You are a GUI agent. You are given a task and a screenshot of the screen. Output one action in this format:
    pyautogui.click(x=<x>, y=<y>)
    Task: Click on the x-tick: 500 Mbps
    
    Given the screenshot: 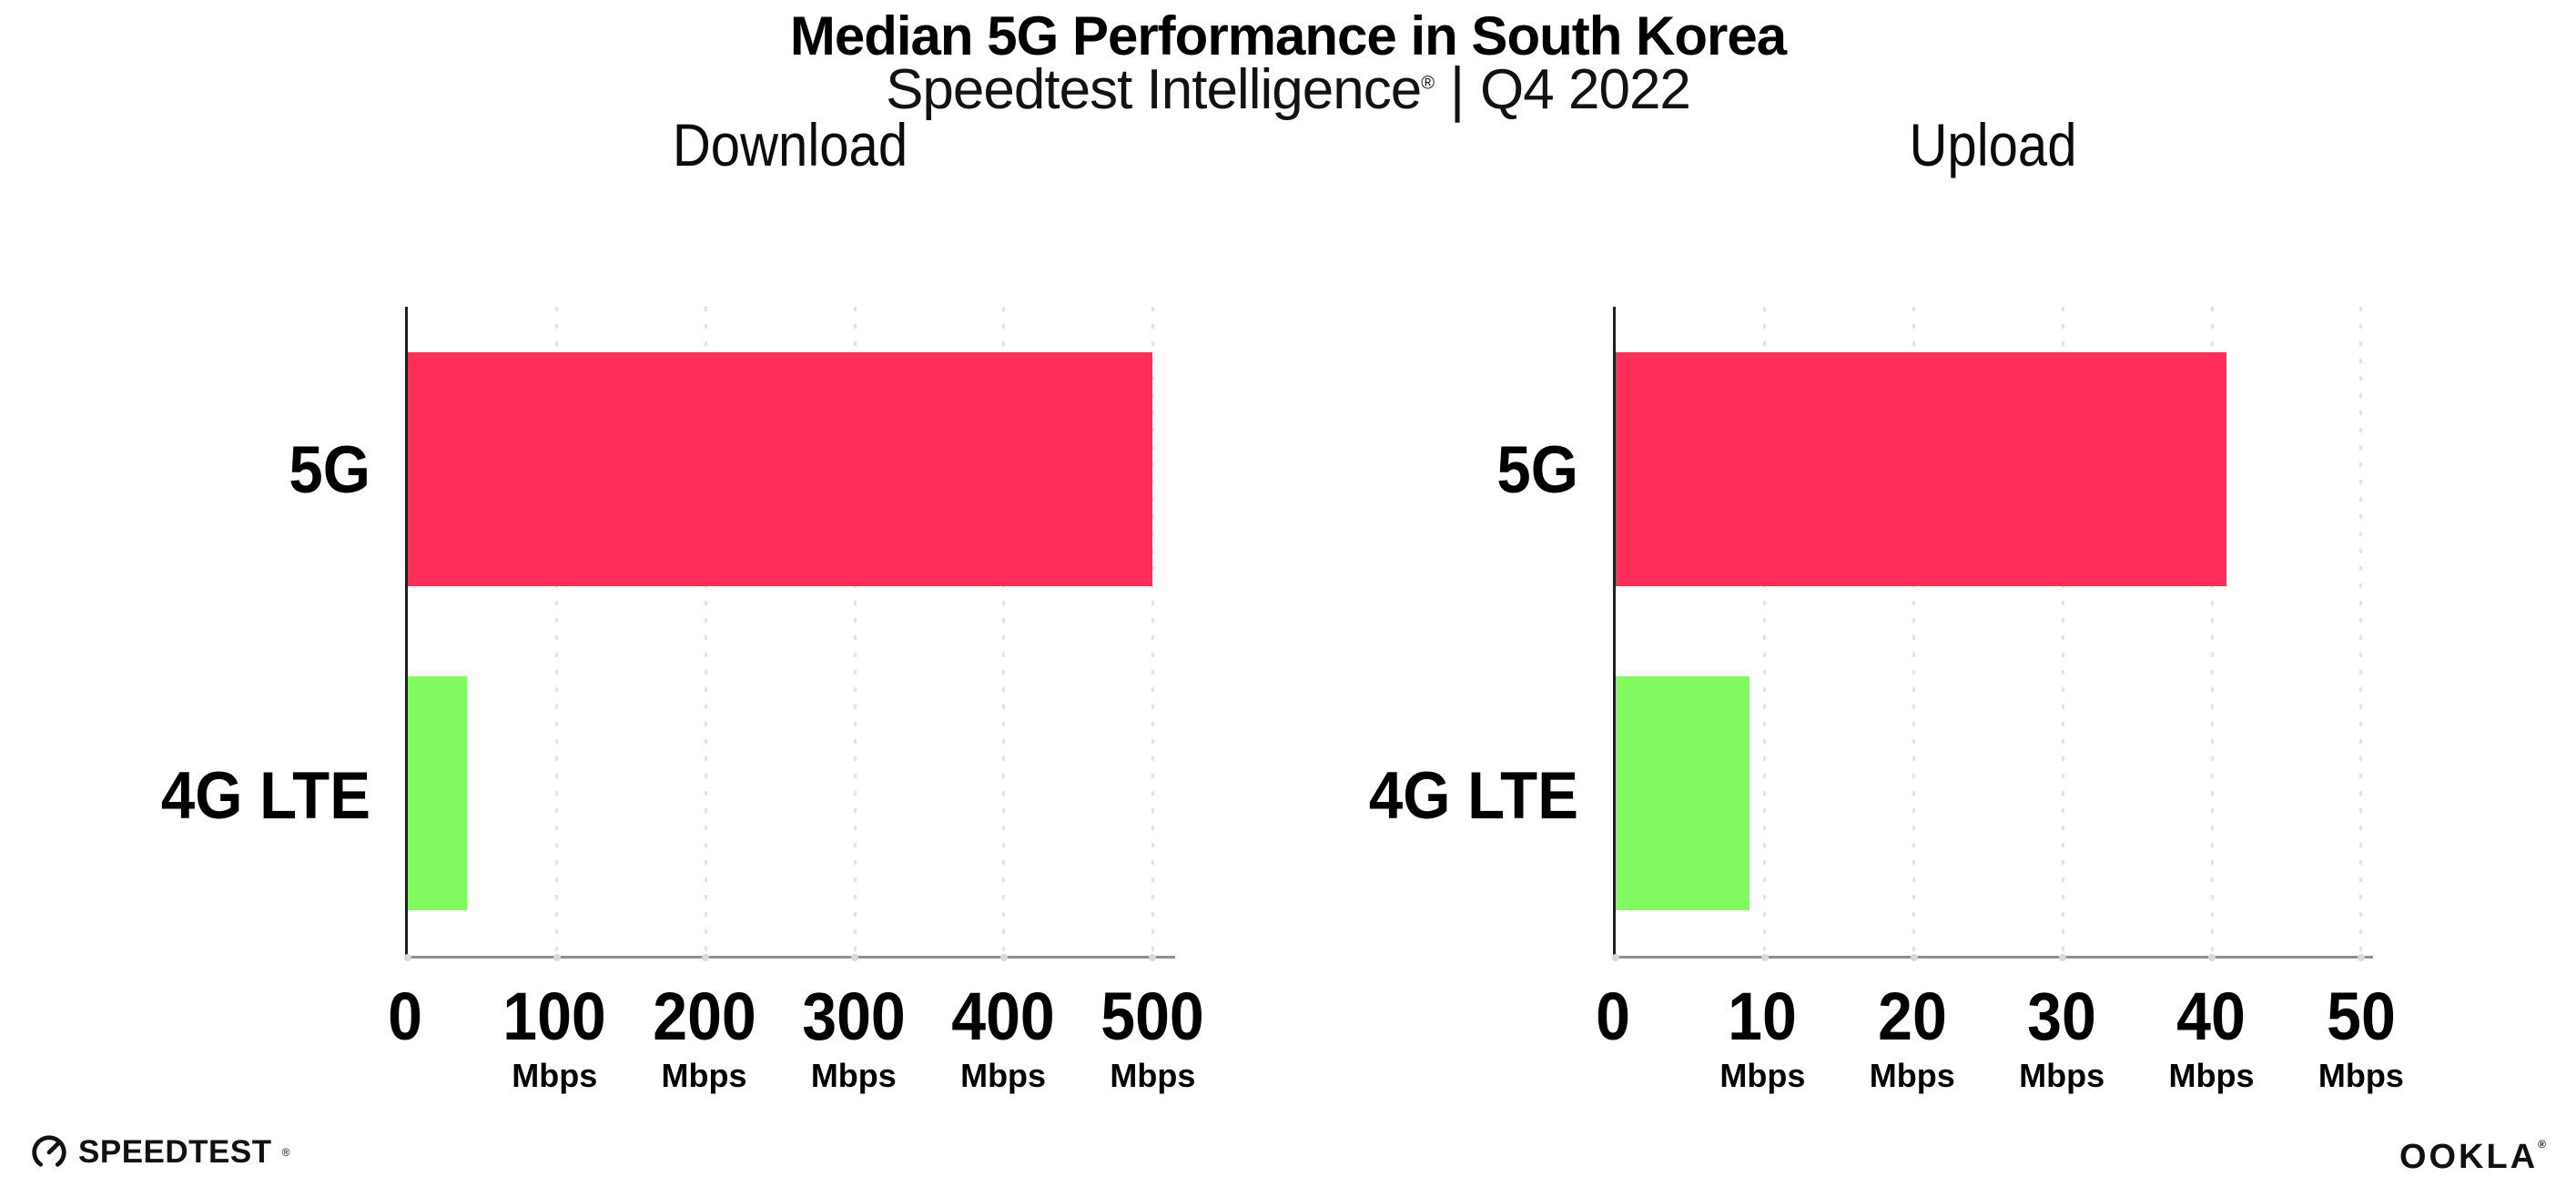 What is the action you would take?
    pyautogui.click(x=1153, y=1037)
    